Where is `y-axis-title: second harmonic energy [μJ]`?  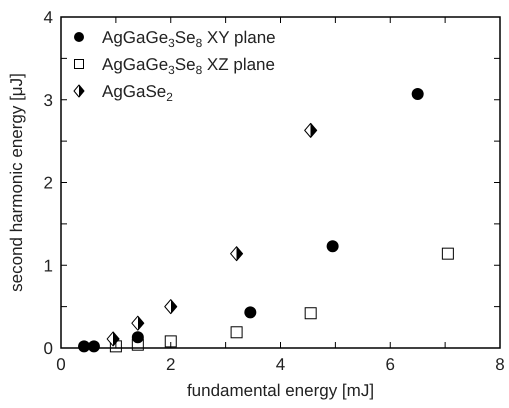 y-axis-title: second harmonic energy [μJ] is located at coordinates (16, 182).